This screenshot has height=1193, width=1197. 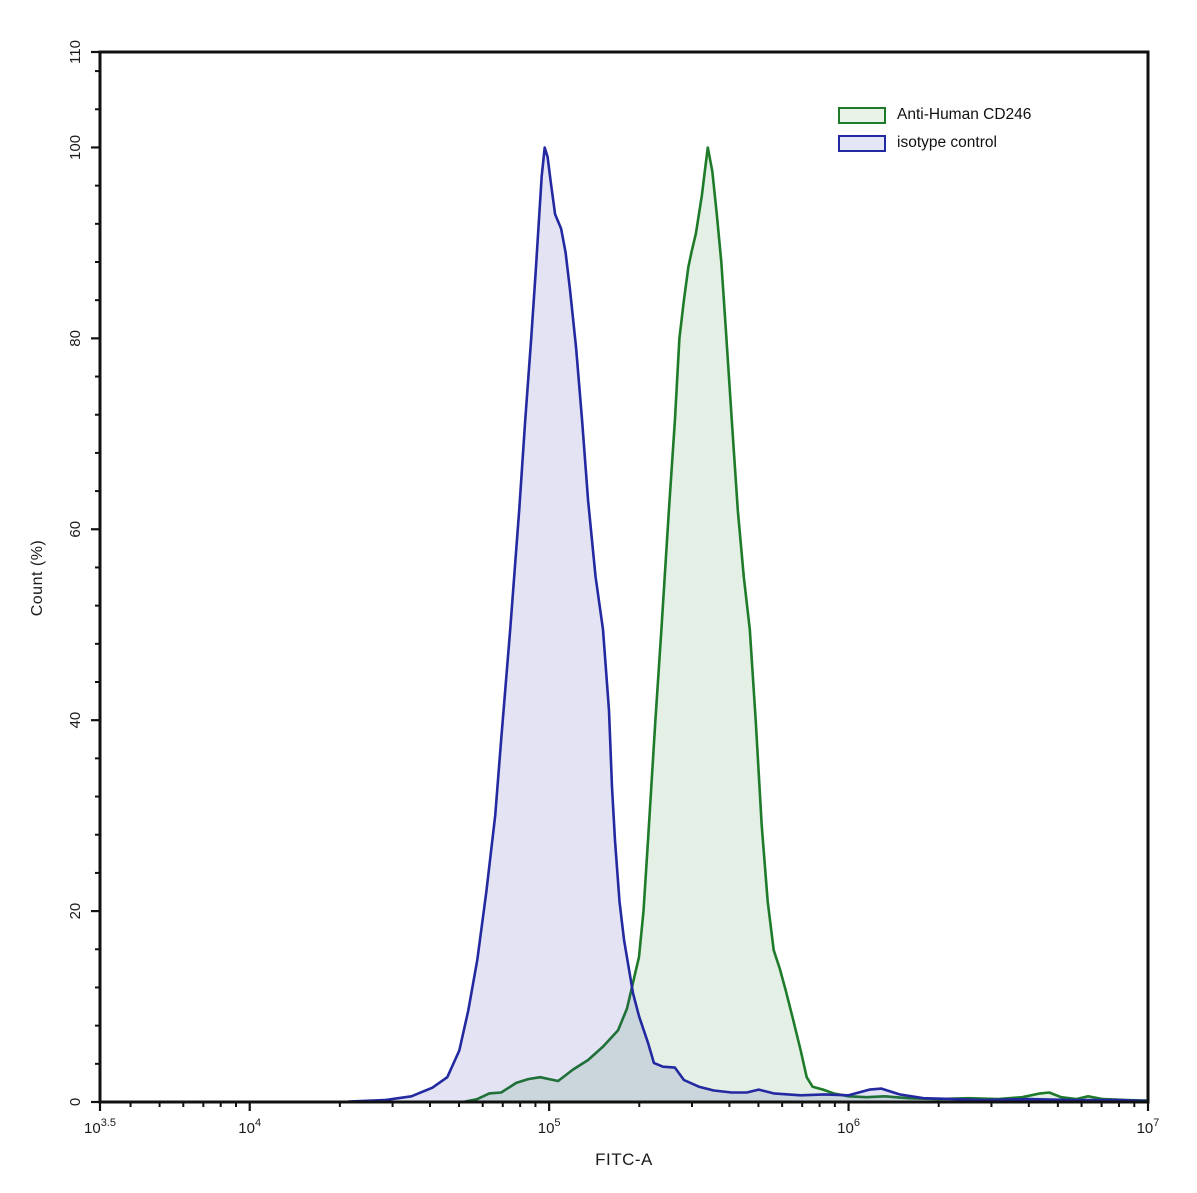 What do you see at coordinates (75, 52) in the screenshot?
I see `y-tick-label: 110` at bounding box center [75, 52].